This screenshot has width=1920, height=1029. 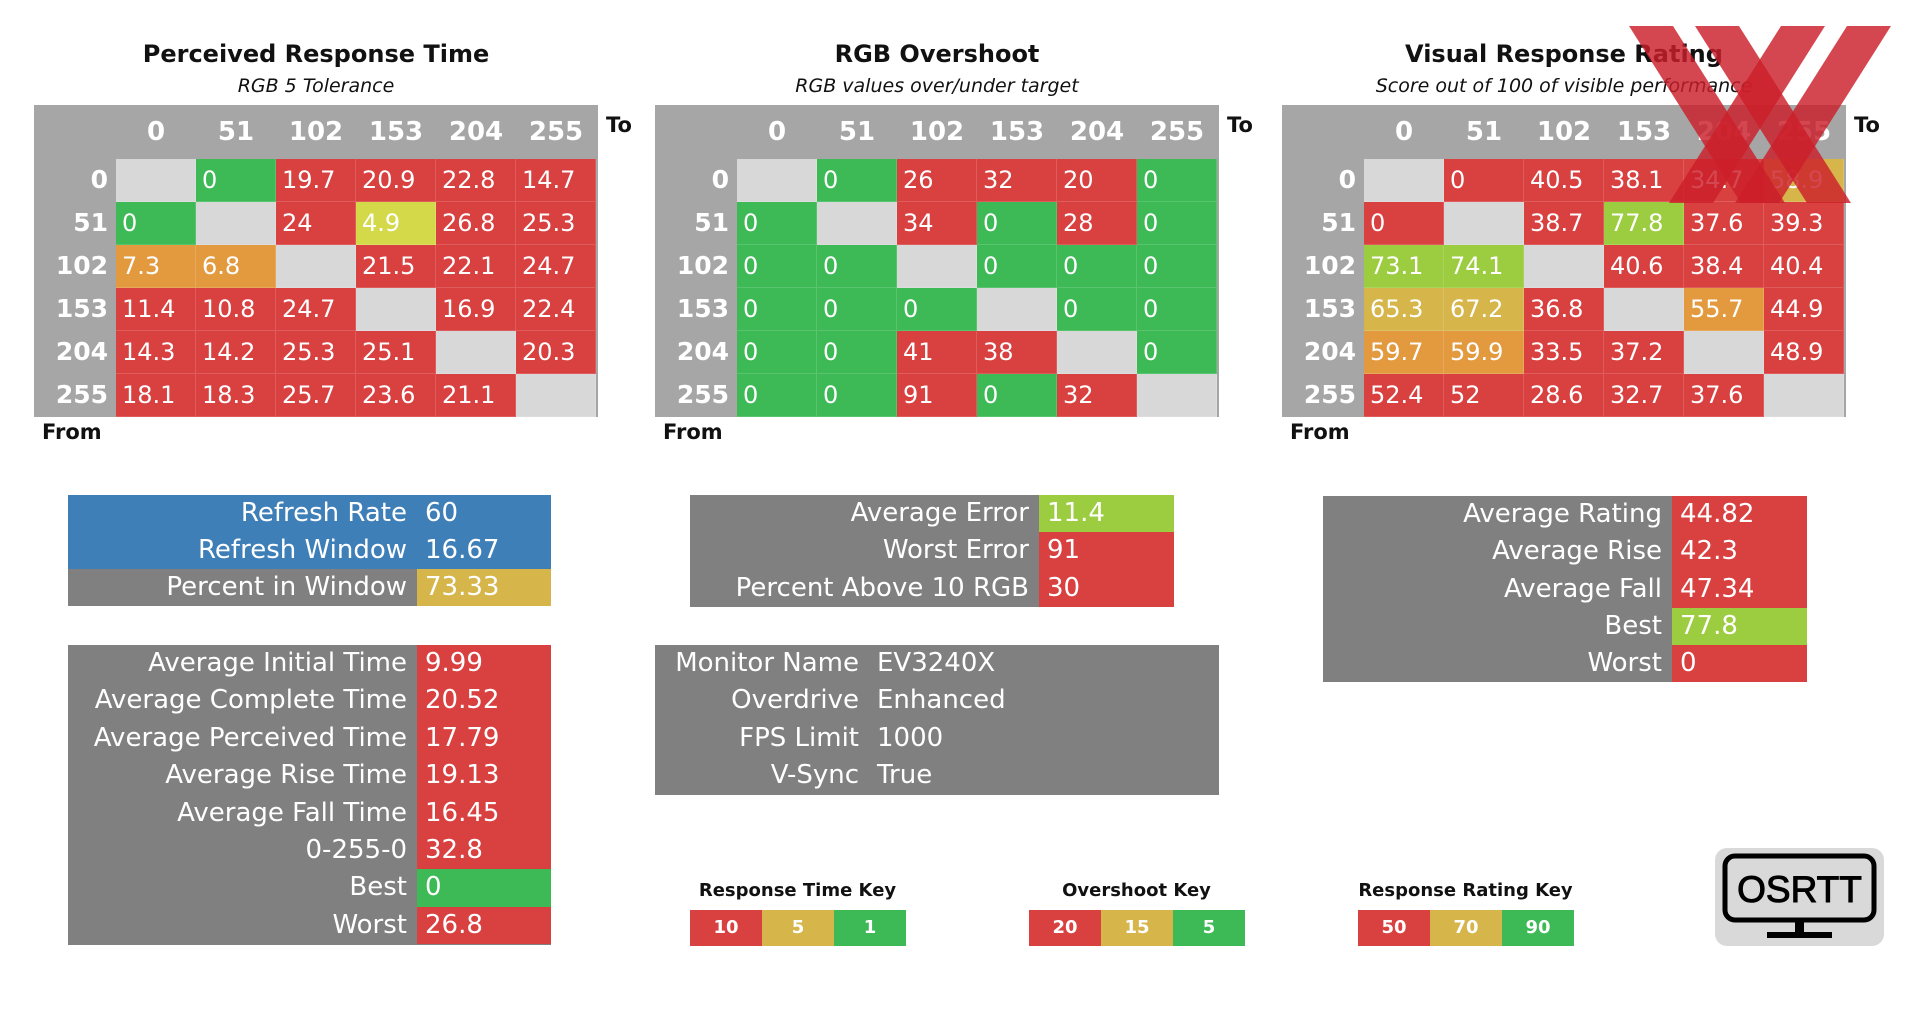 What do you see at coordinates (767, 663) in the screenshot?
I see `stat-label: Monitor Name` at bounding box center [767, 663].